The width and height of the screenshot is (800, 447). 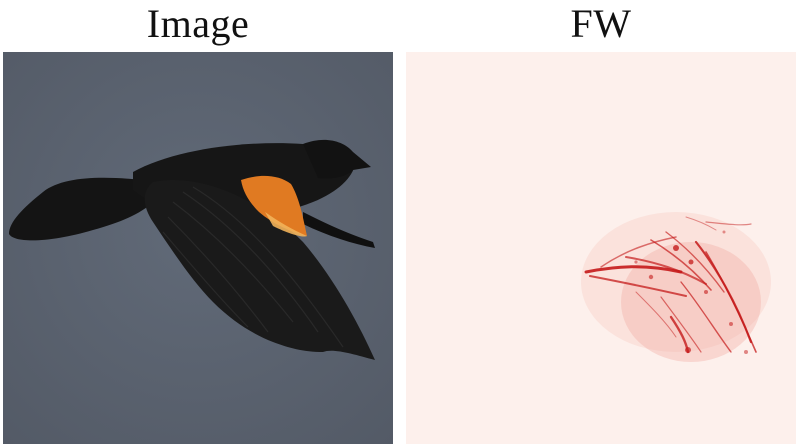 What do you see at coordinates (601, 23) in the screenshot?
I see `fw-panel-title: FW` at bounding box center [601, 23].